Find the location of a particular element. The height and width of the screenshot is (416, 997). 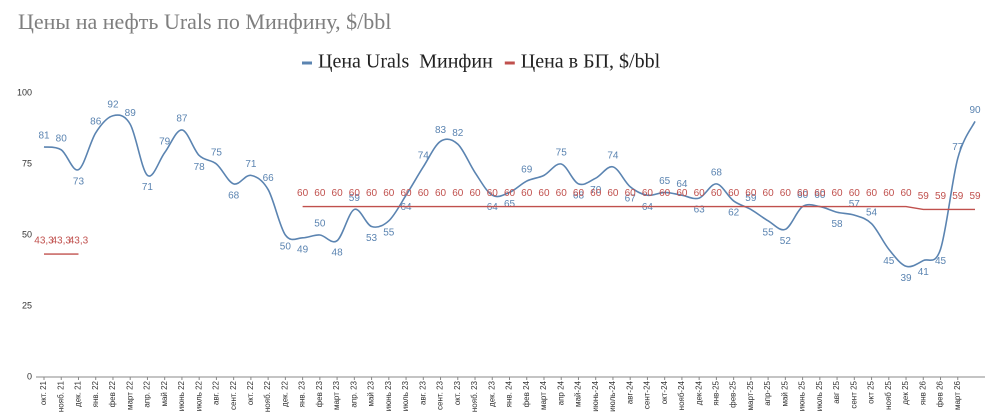

x-tick-label: авг. 23 is located at coordinates (422, 392).